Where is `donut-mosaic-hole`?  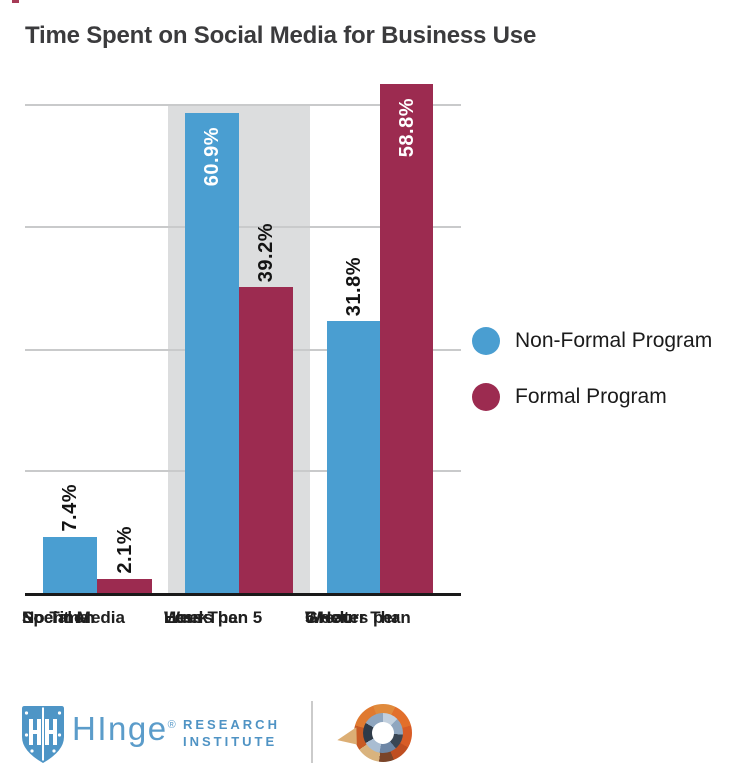 donut-mosaic-hole is located at coordinates (383, 733).